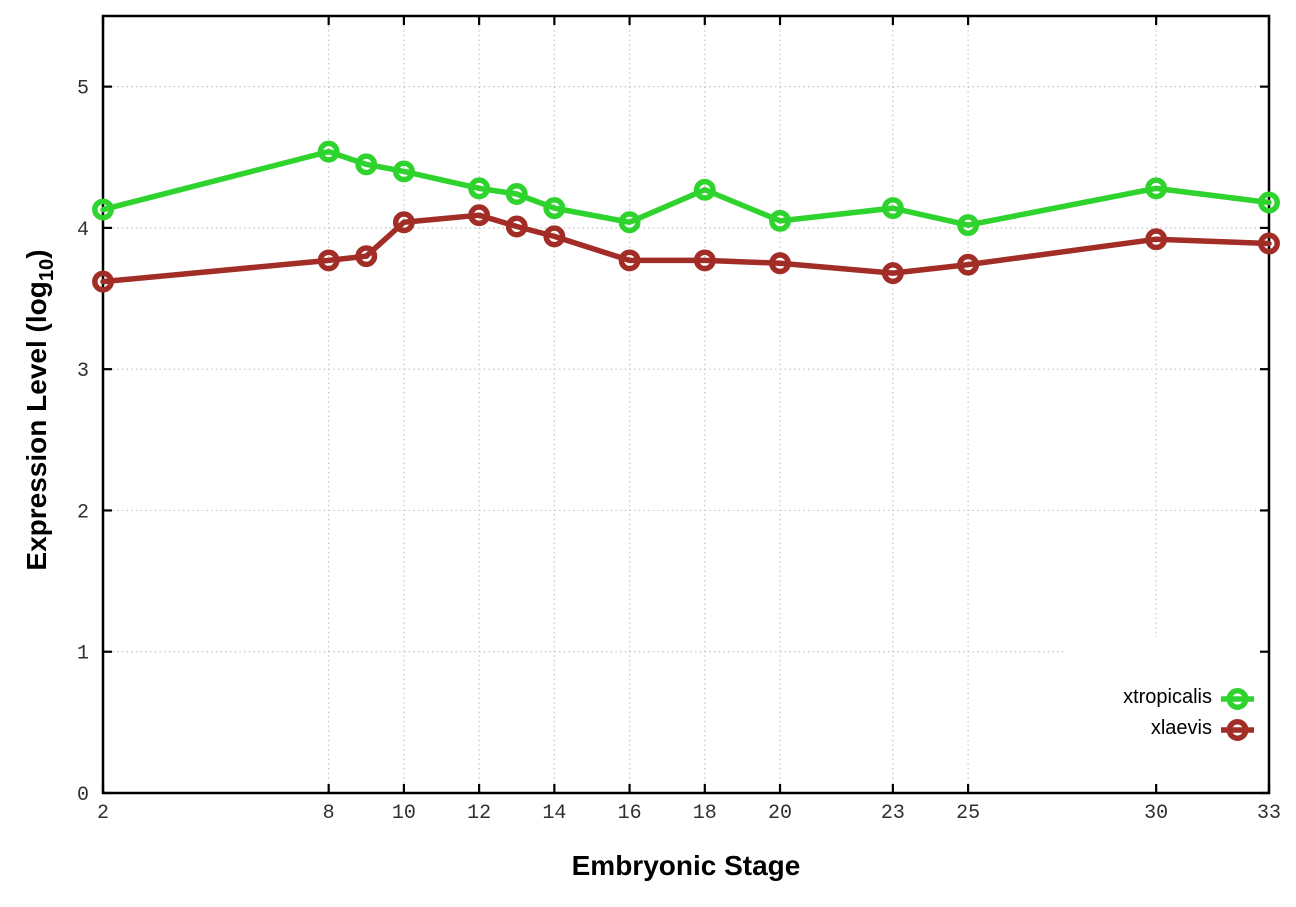 The width and height of the screenshot is (1296, 907). Describe the element at coordinates (83, 89) in the screenshot. I see `y-tick-label: 5` at that location.